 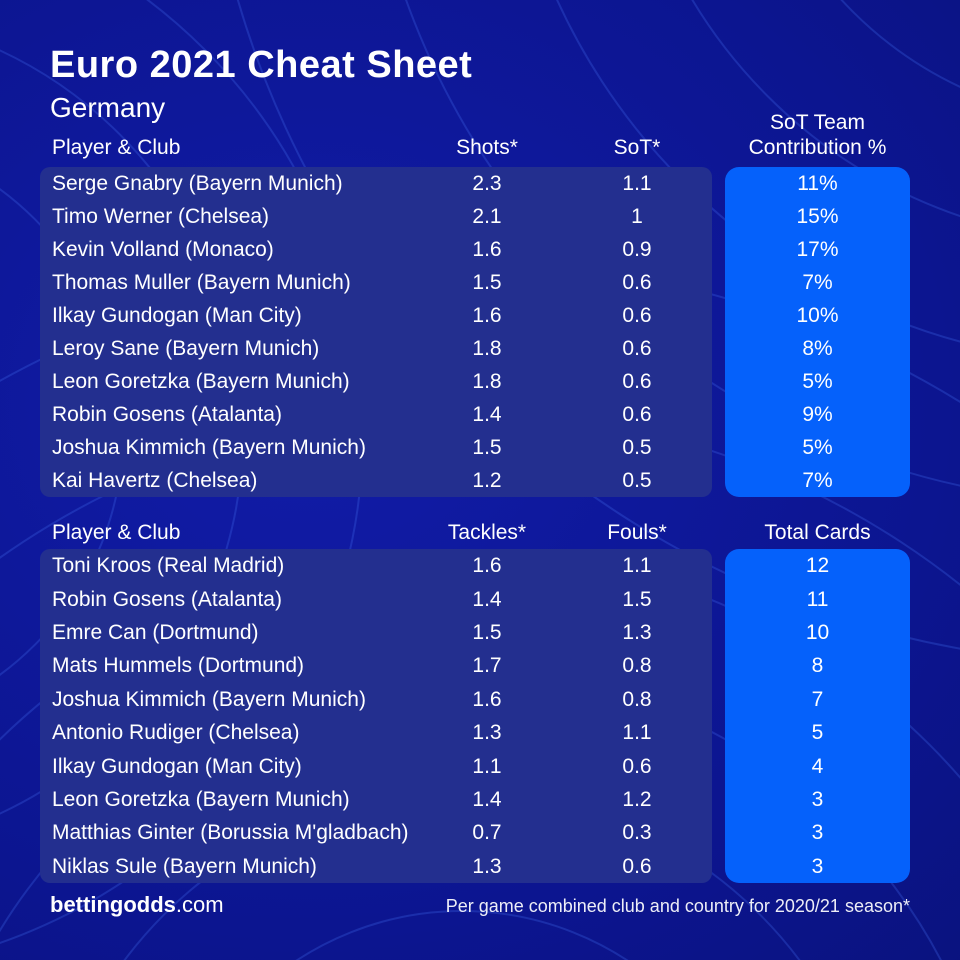 I want to click on brand-logo-light: .com, so click(x=199, y=904).